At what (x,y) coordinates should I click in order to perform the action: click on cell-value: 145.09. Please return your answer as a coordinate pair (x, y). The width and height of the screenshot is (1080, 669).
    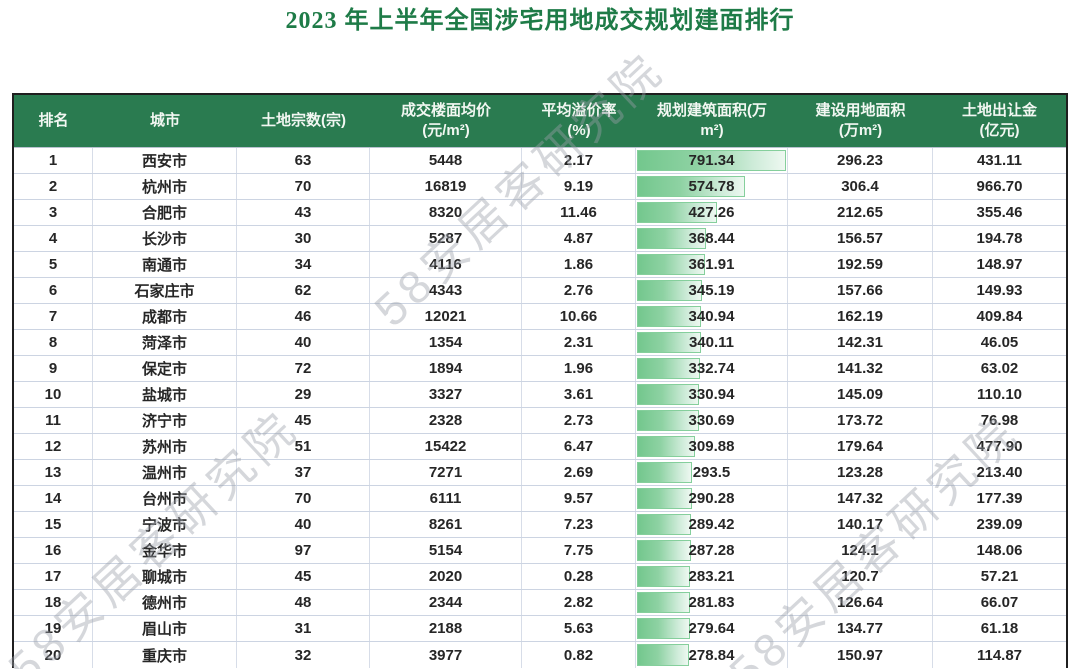
    Looking at the image, I should click on (860, 394).